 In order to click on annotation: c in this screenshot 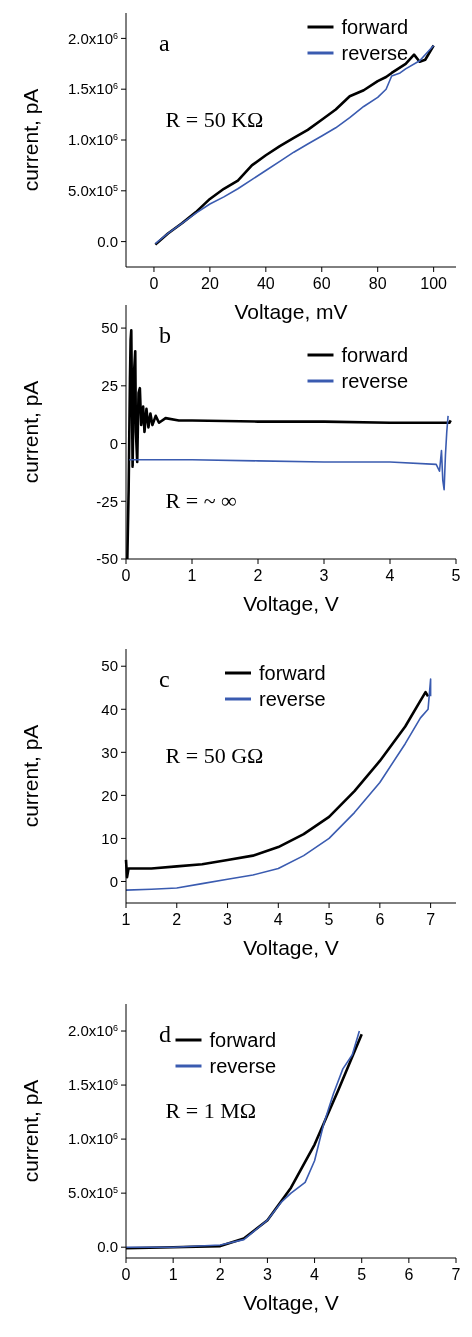, I will do `click(164, 679)`.